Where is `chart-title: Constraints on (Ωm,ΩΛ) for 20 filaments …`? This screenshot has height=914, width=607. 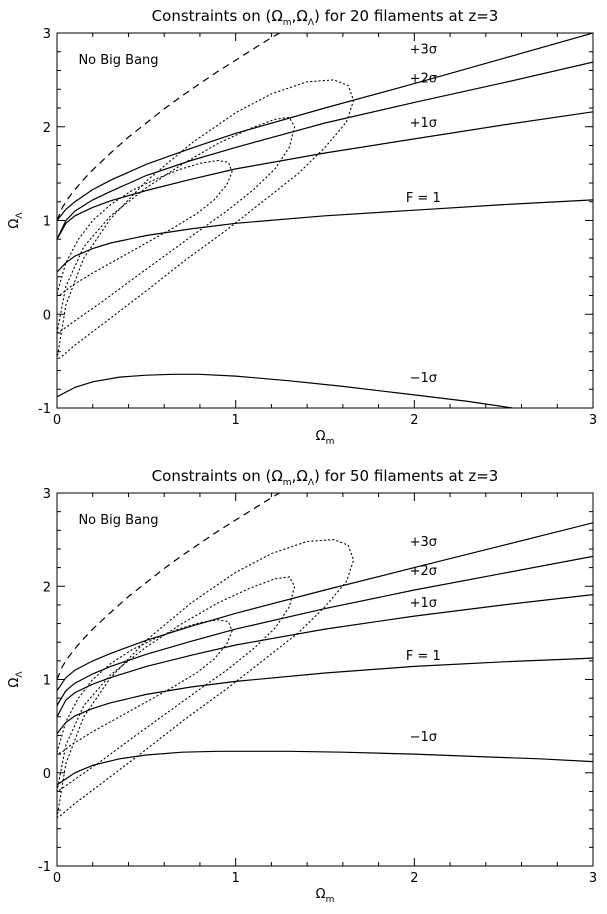 chart-title: Constraints on (Ωm,ΩΛ) for 20 filaments … is located at coordinates (325, 17).